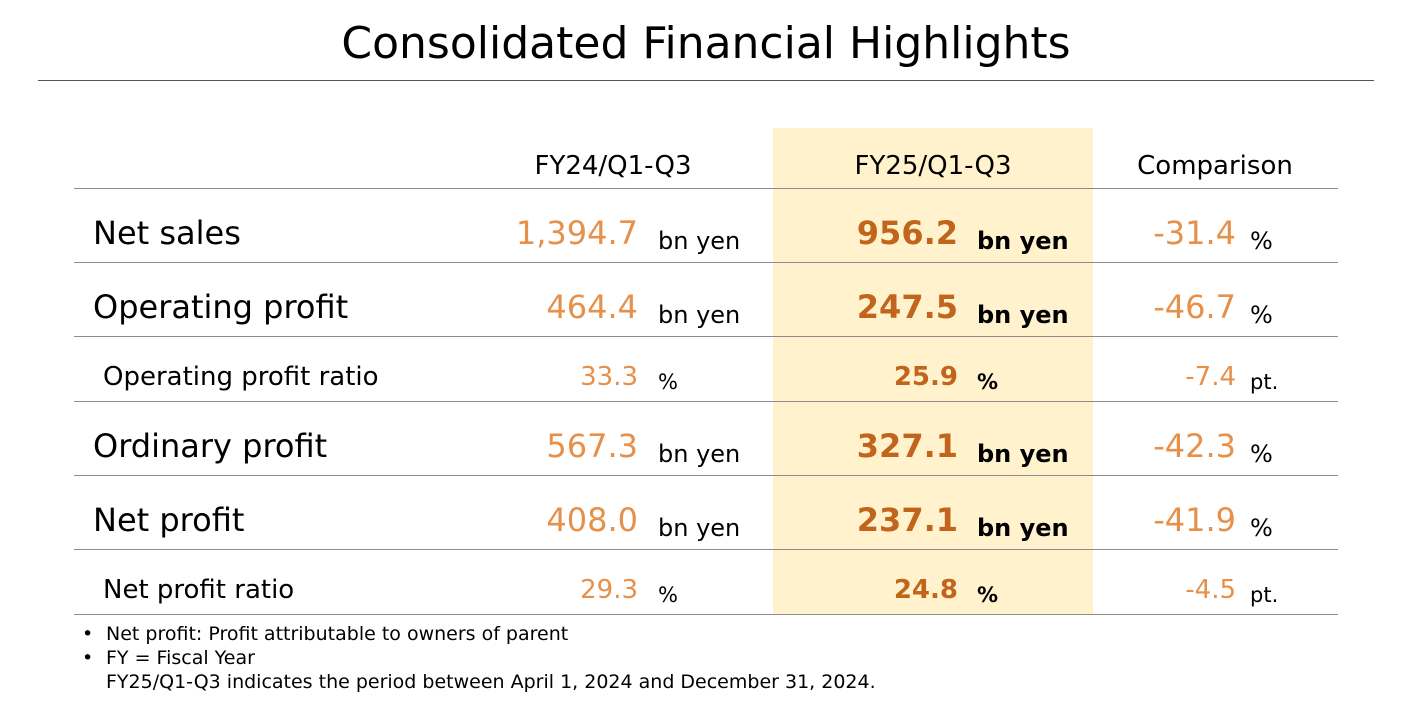  I want to click on row-label: Ordinary profit, so click(210, 446).